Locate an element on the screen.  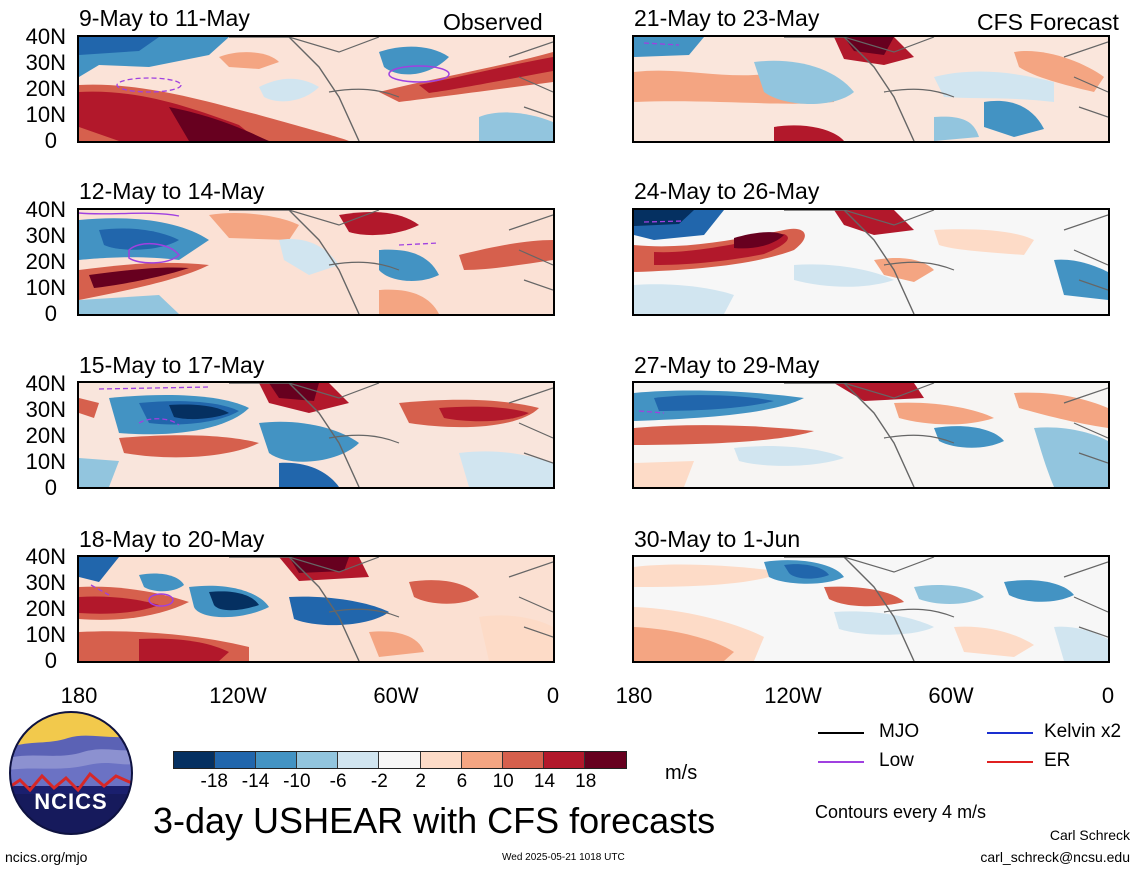
panel-tag-forecast: CFS Forecast is located at coordinates (1048, 22).